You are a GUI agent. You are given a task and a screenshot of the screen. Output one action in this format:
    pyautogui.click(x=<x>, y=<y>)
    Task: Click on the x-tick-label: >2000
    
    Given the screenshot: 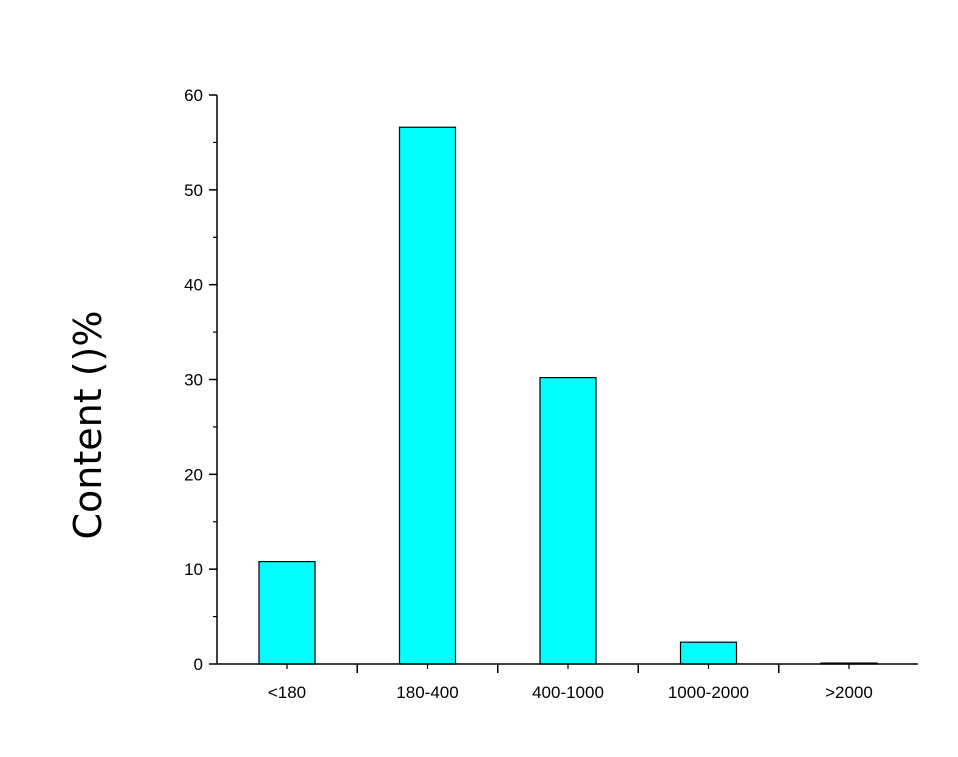 What is the action you would take?
    pyautogui.click(x=849, y=692)
    